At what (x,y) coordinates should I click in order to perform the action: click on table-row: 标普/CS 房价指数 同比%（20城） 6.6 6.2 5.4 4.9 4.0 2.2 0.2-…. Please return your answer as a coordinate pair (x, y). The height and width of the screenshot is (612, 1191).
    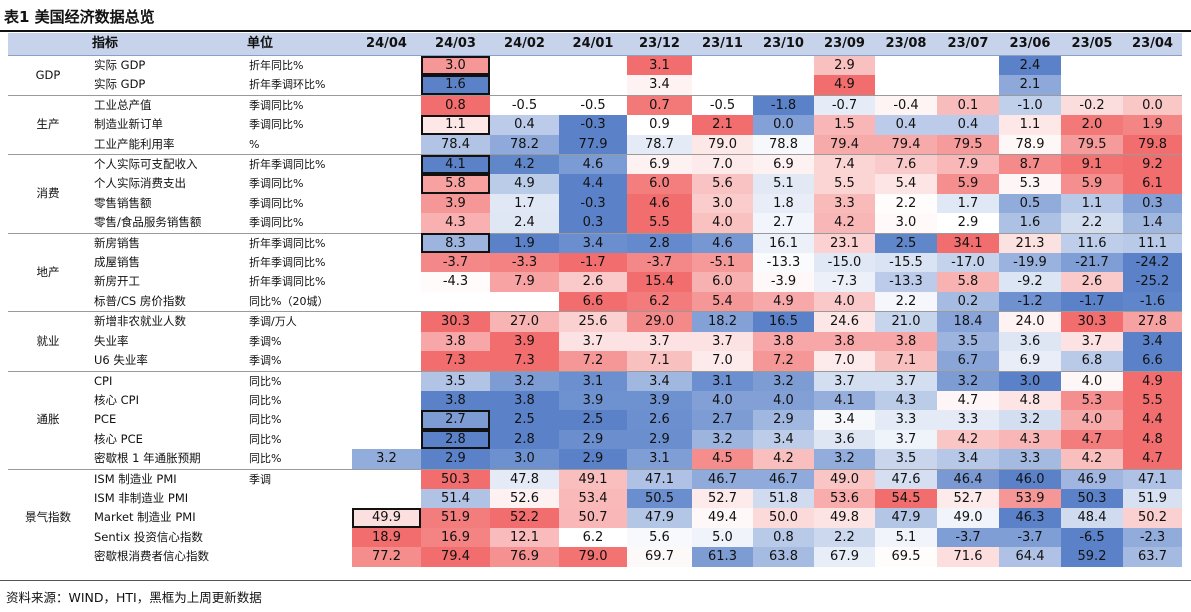
    Looking at the image, I should click on (595, 301).